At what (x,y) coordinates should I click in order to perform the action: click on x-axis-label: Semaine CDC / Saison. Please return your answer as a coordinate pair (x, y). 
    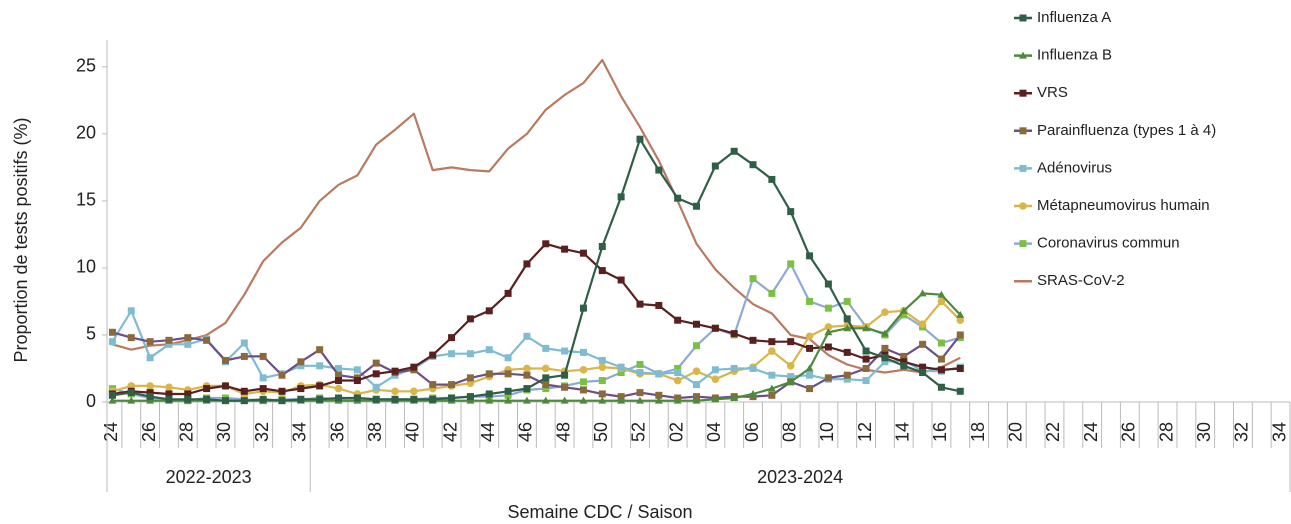
    Looking at the image, I should click on (599, 512).